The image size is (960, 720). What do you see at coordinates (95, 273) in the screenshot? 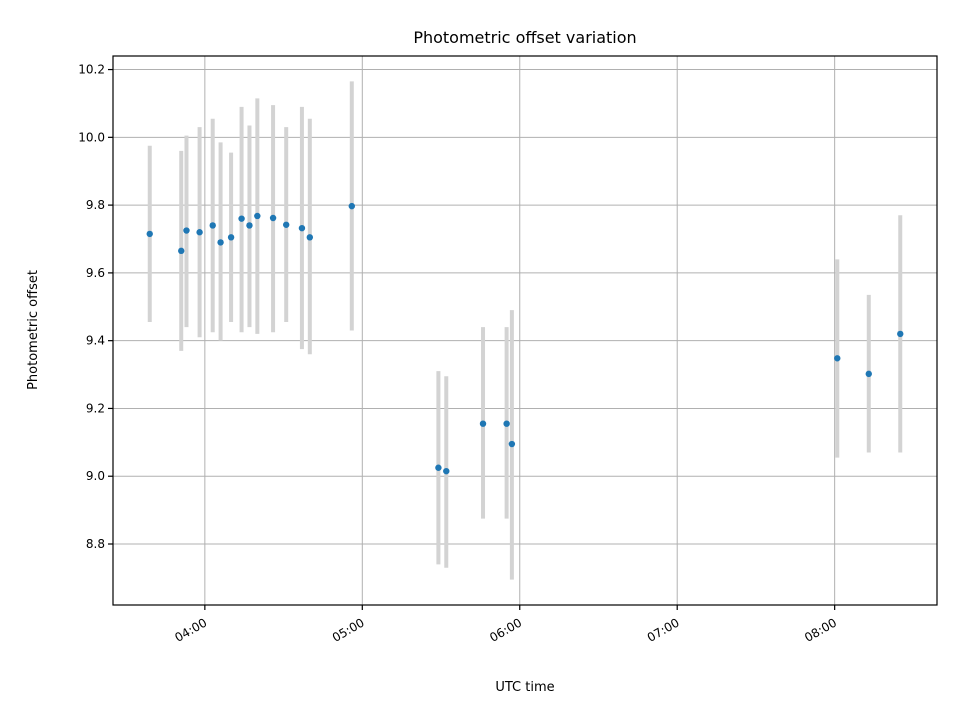
I see `y-tick-label: 9.6` at bounding box center [95, 273].